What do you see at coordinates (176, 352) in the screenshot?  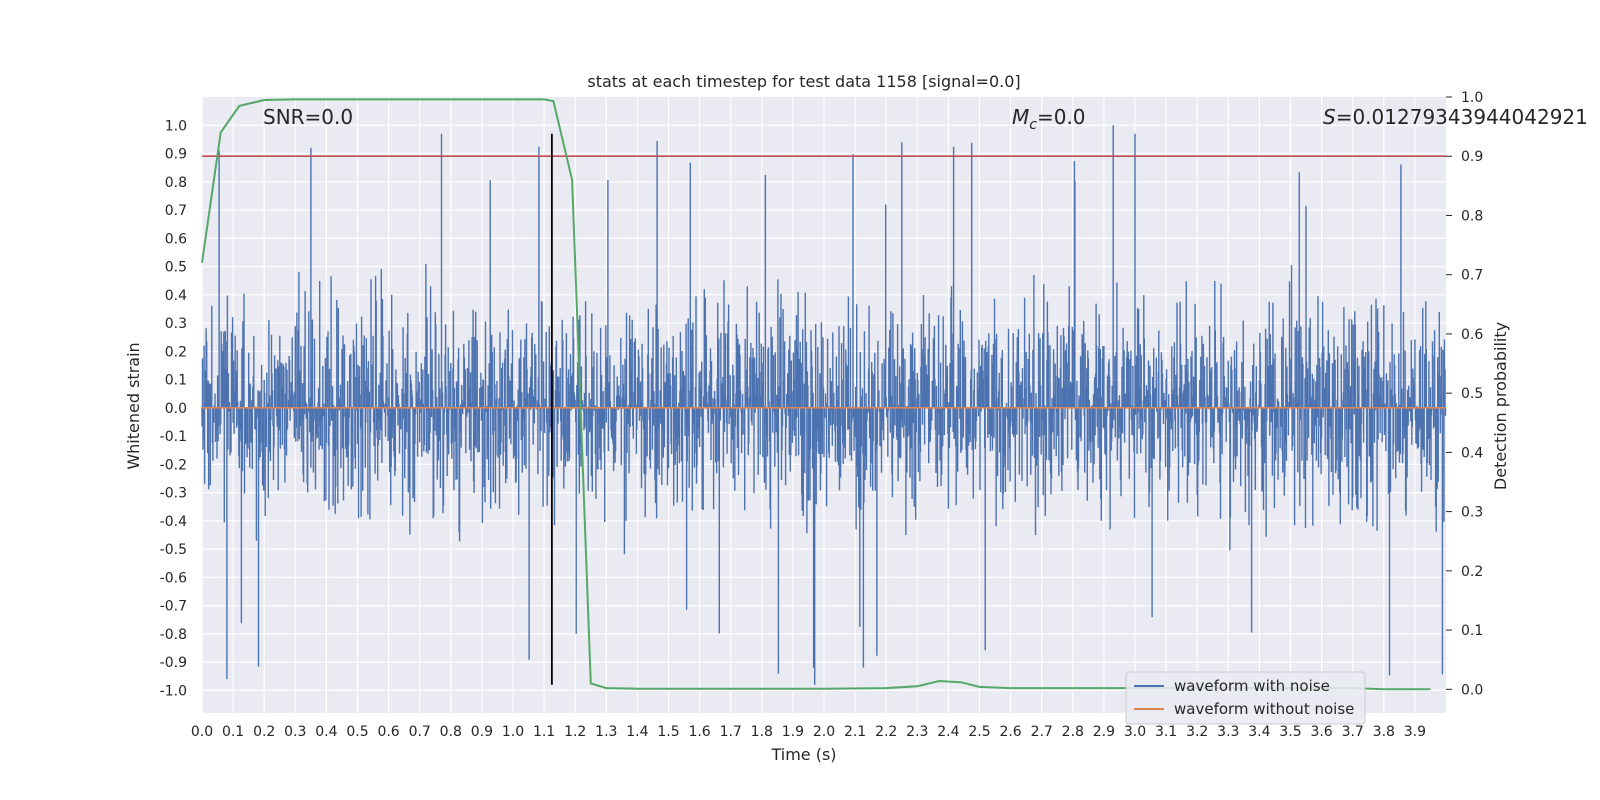 I see `left-y-tick-label: 0.2` at bounding box center [176, 352].